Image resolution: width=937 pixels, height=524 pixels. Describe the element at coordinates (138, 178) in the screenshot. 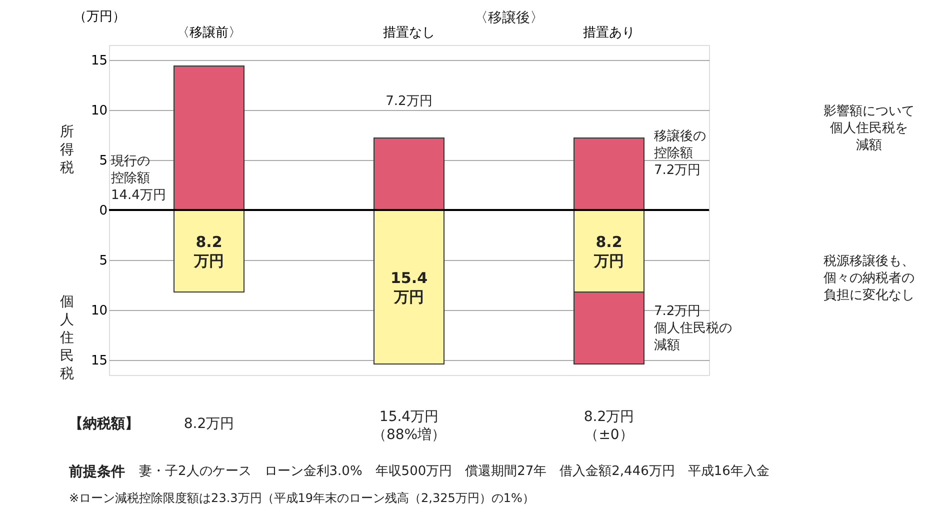

I see `annotation: 現行の控除額14.4万円` at that location.